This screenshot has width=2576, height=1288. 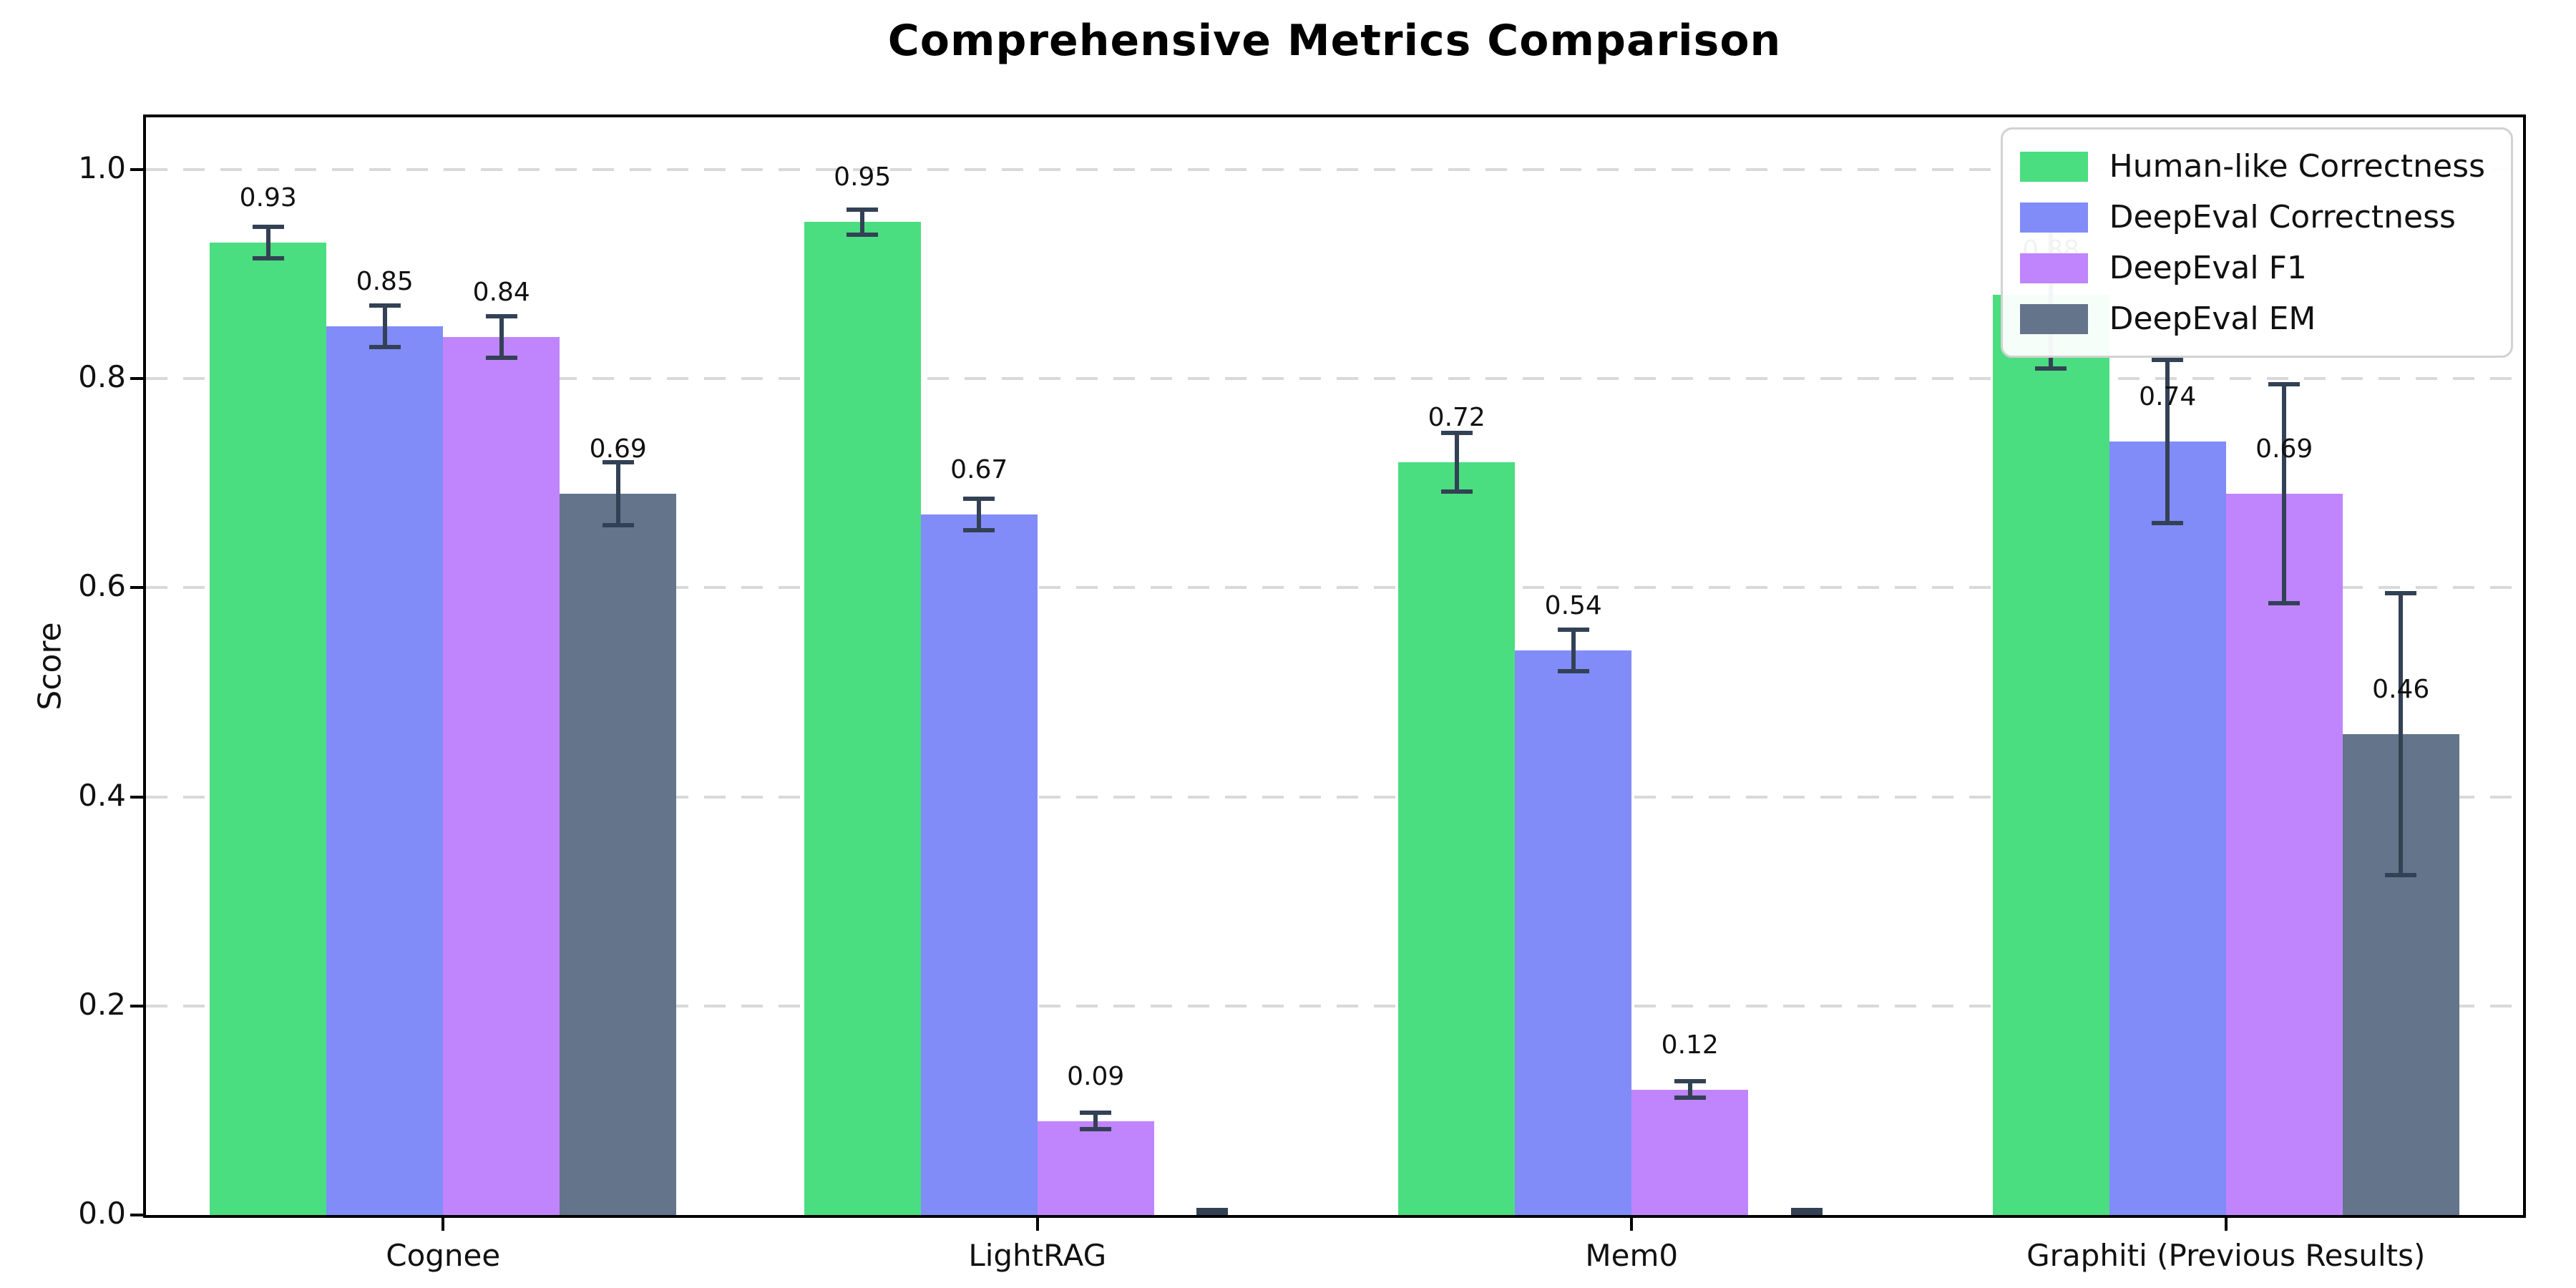 I want to click on bar-value-label: 0.84, so click(x=501, y=292).